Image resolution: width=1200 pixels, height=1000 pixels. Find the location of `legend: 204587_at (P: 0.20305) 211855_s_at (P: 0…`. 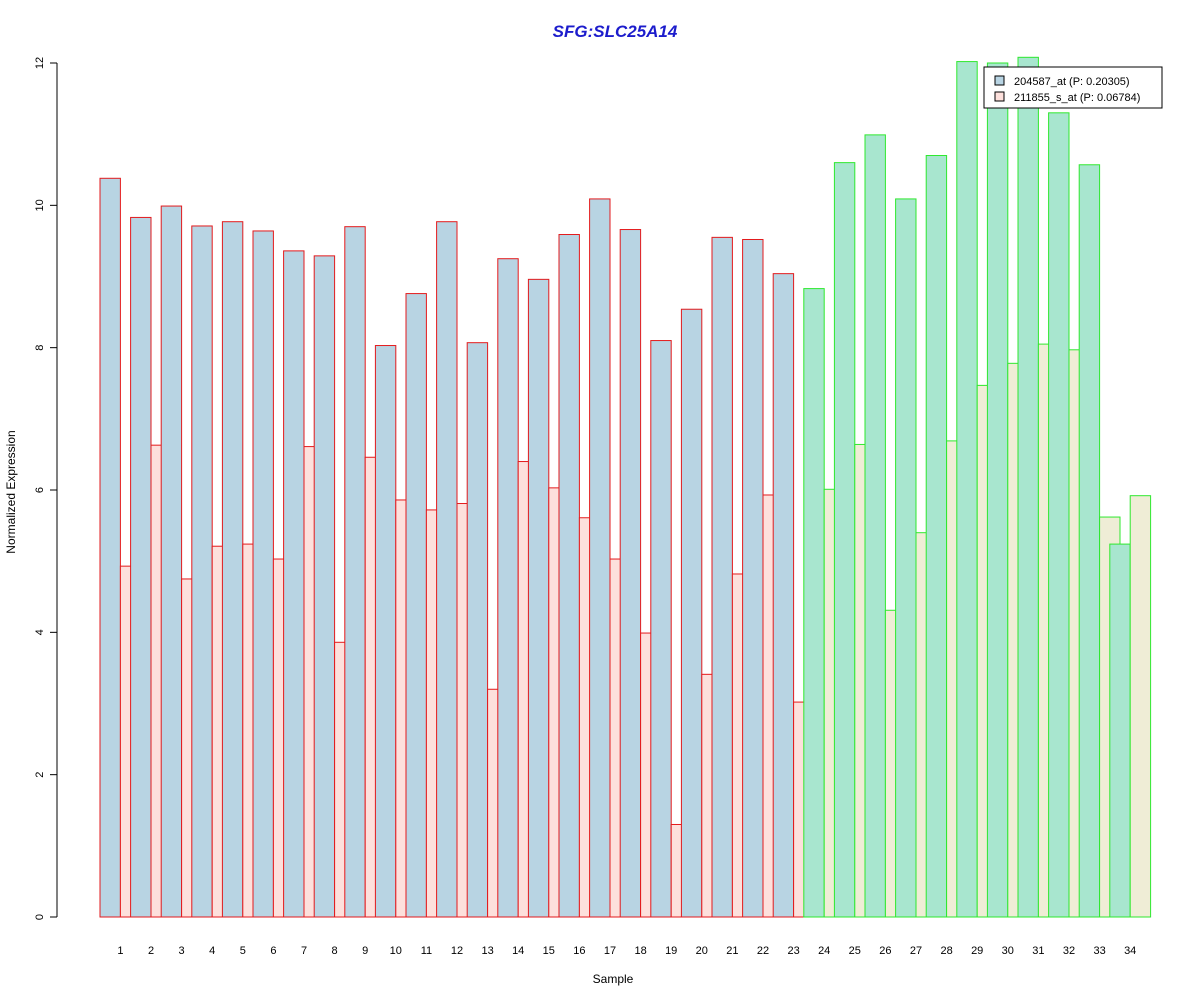

legend: 204587_at (P: 0.20305) 211855_s_at (P: 0… is located at coordinates (1073, 87).